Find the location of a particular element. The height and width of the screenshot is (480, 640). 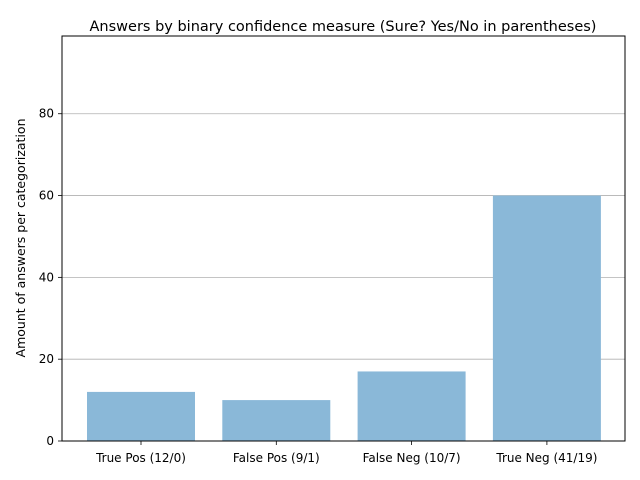

x-tick-label: False Pos (9/1) is located at coordinates (276, 458).